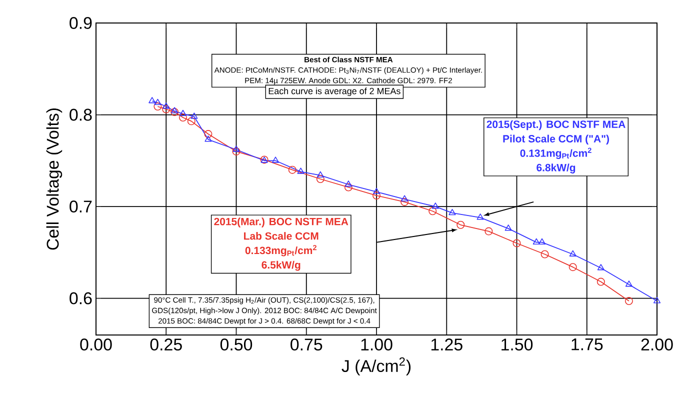 The height and width of the screenshot is (409, 694). Describe the element at coordinates (96, 344) in the screenshot. I see `x-tick-label: 0.00` at that location.